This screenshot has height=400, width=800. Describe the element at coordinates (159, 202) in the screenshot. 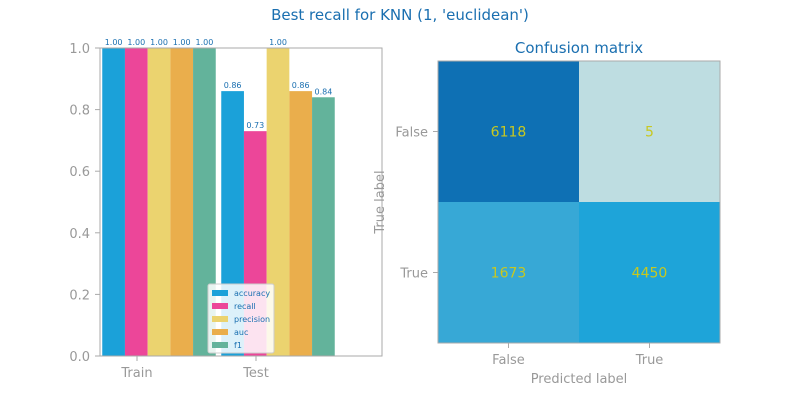

I see `bar-precision-train` at that location.